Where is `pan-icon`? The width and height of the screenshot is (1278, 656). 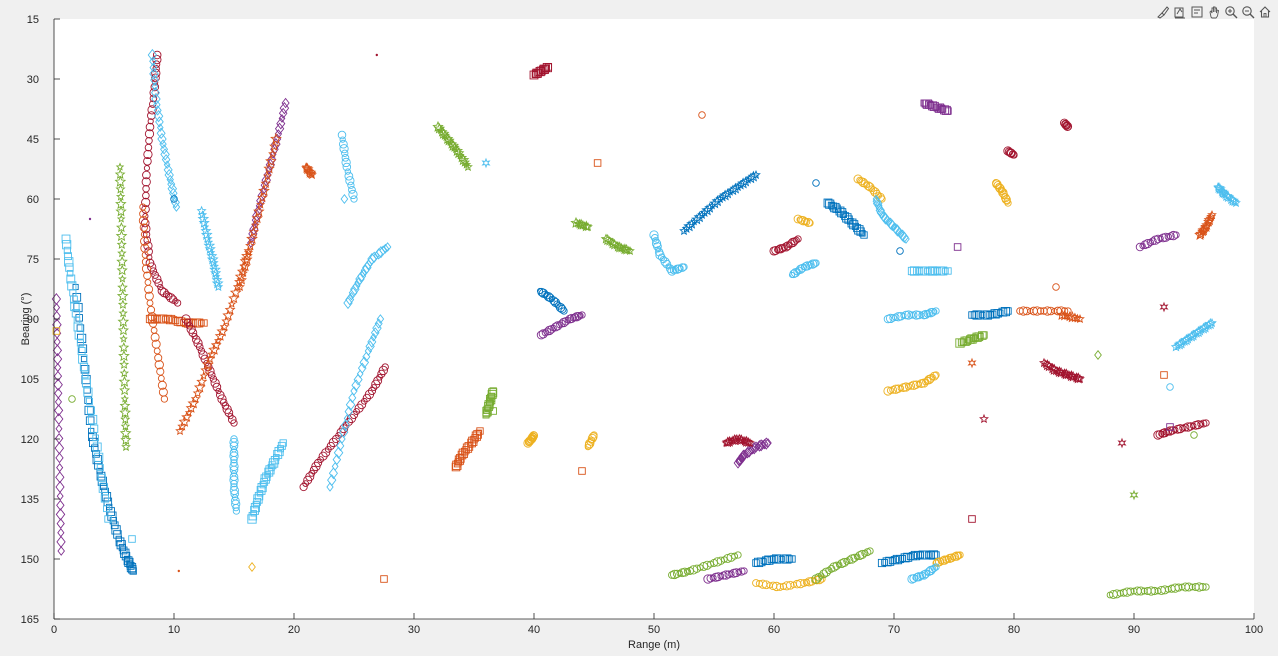
pan-icon is located at coordinates (1213, 12).